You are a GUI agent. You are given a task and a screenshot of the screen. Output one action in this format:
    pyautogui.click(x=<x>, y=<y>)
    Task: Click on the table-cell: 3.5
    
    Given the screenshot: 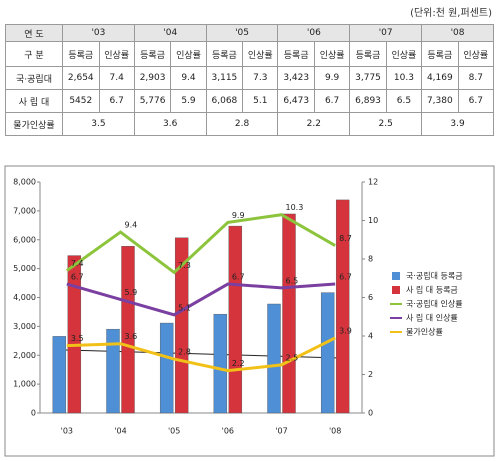 What is the action you would take?
    pyautogui.click(x=98, y=124)
    